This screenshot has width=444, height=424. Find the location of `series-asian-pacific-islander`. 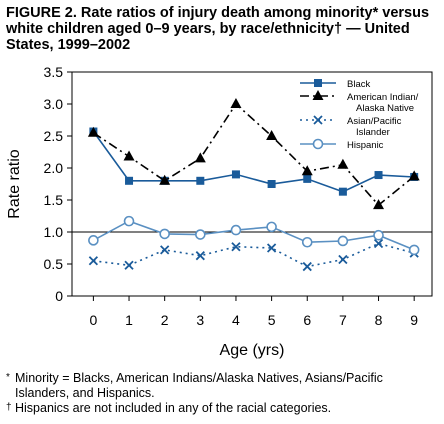

series-asian-pacific-islander is located at coordinates (253, 255).